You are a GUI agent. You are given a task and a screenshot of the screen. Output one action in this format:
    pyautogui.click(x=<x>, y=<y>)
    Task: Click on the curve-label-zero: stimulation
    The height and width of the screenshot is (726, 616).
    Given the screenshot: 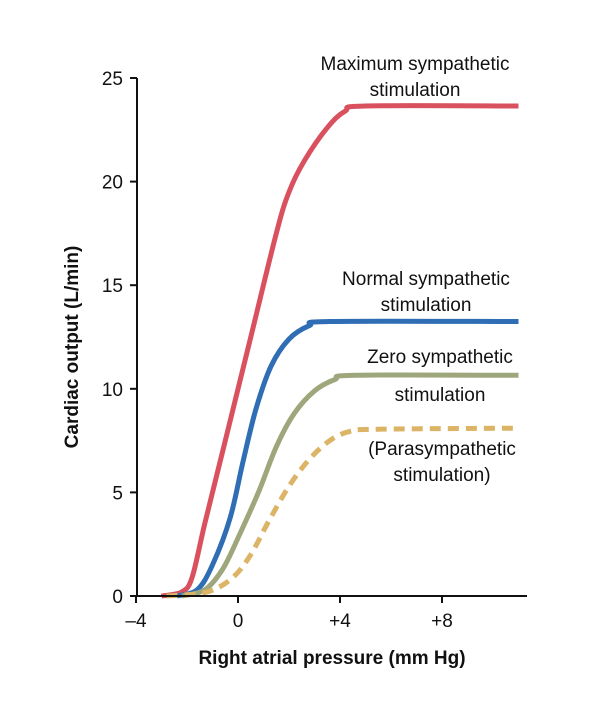 What is the action you would take?
    pyautogui.click(x=440, y=395)
    